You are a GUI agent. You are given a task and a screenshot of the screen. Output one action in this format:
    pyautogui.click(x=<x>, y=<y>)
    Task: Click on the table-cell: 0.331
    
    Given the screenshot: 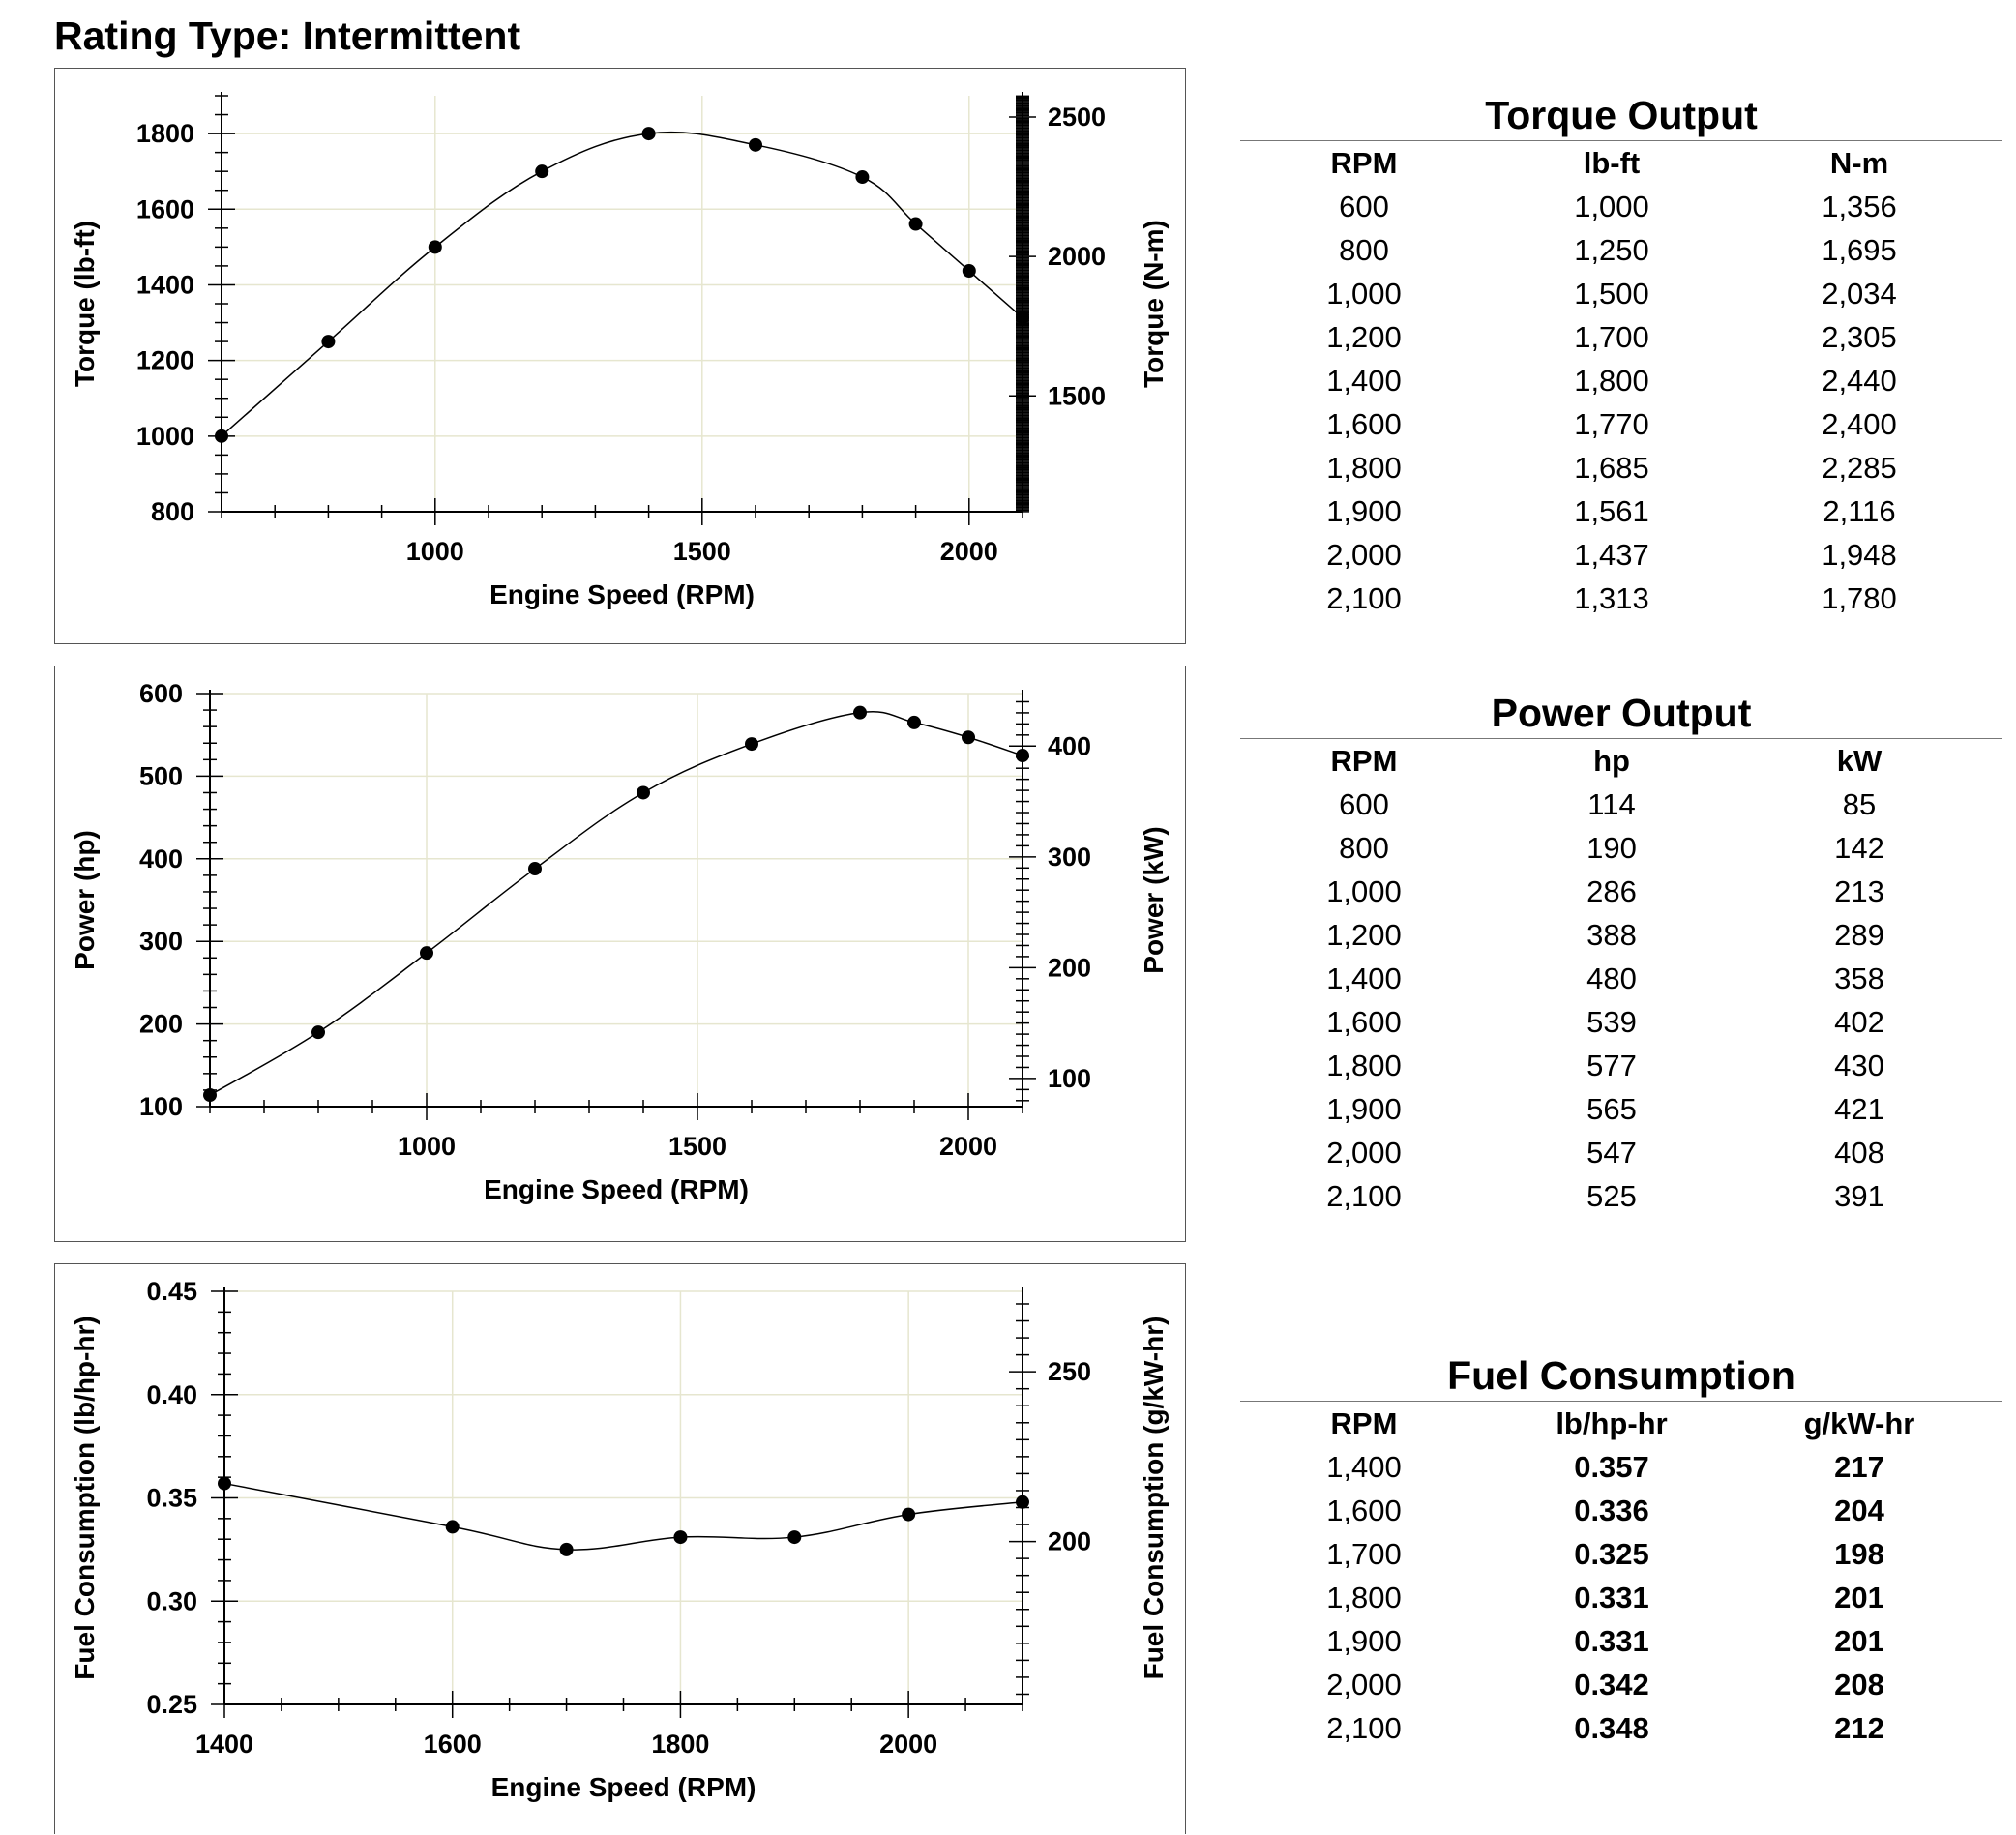 What is the action you would take?
    pyautogui.click(x=1612, y=1640)
    